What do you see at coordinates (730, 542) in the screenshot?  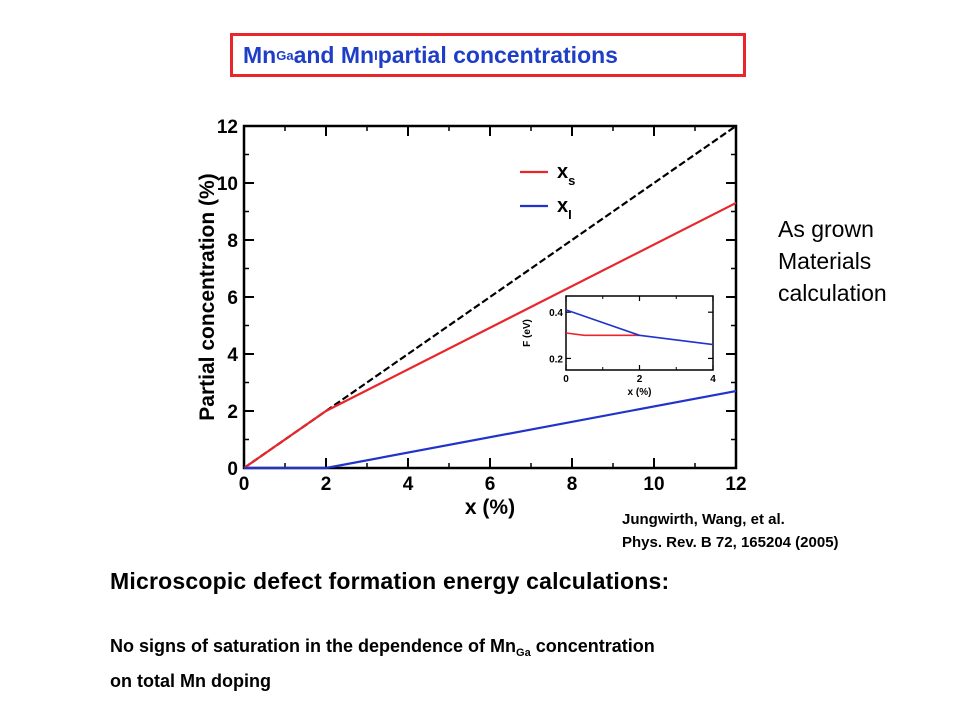 I see `citation-journal: Phys. Rev. B 72, 165204 (2005)` at bounding box center [730, 542].